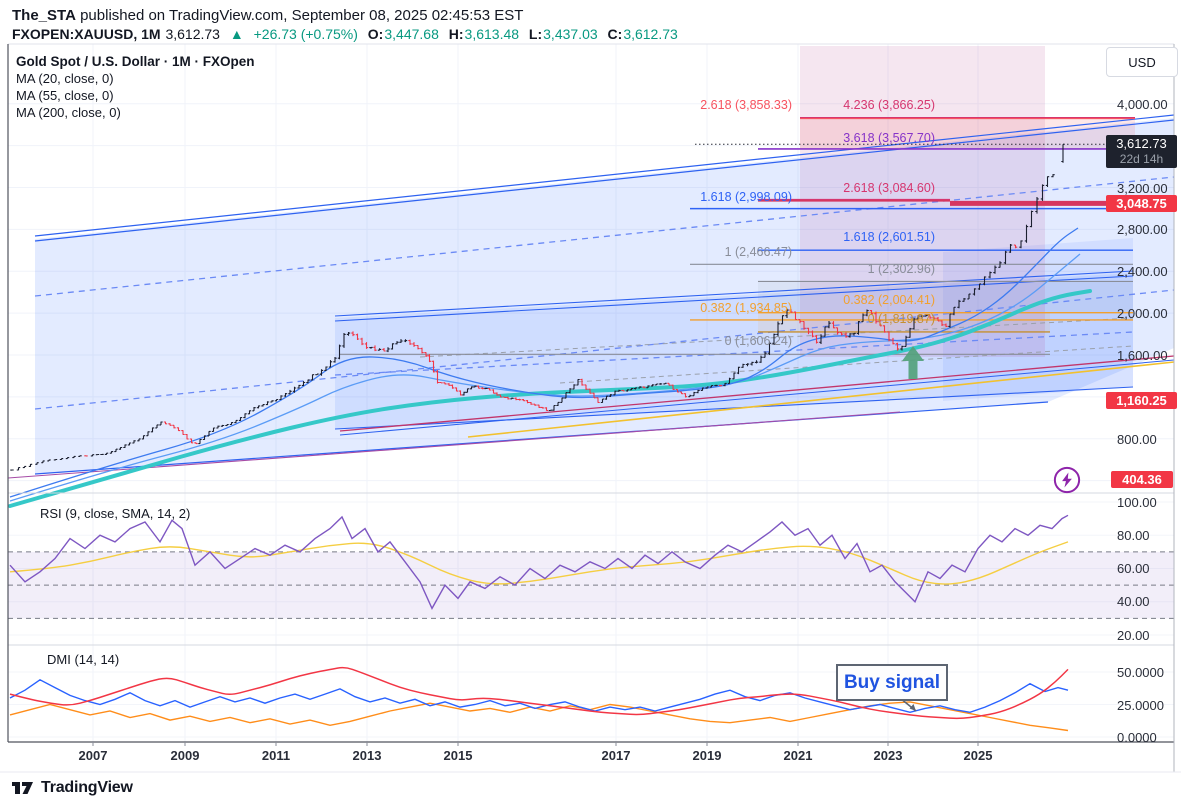 The height and width of the screenshot is (807, 1181). What do you see at coordinates (758, 341) in the screenshot?
I see `fib-label: 0 (1,606.24)` at bounding box center [758, 341].